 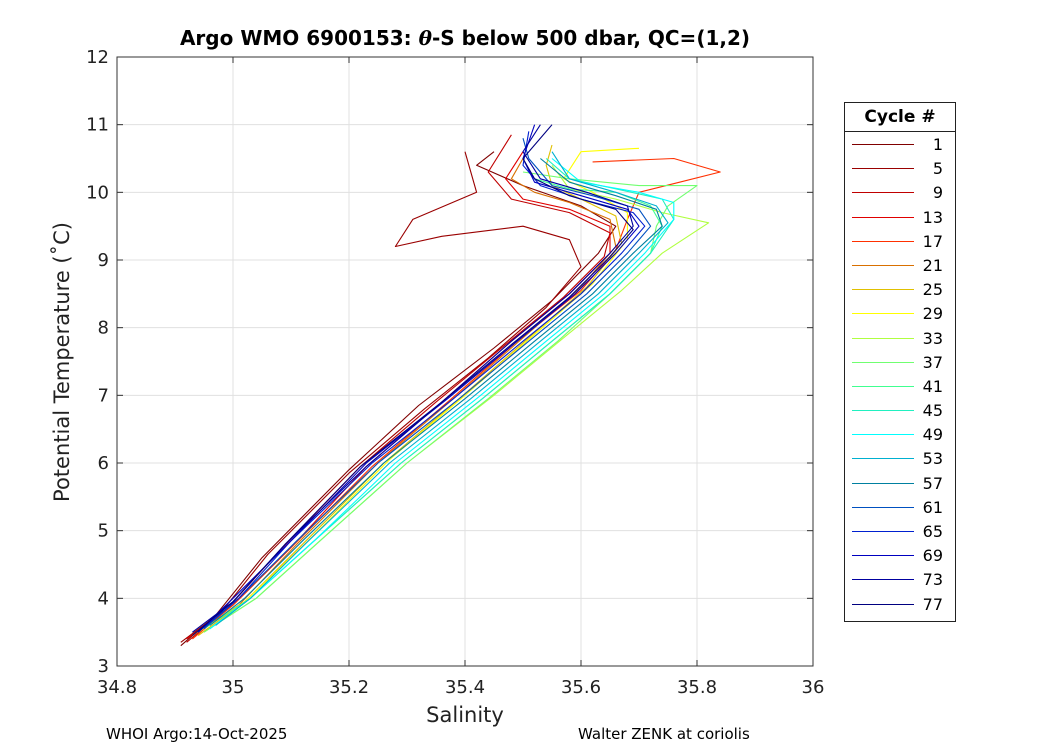 I want to click on legend-entry-cycle-33: 33, so click(x=900, y=338).